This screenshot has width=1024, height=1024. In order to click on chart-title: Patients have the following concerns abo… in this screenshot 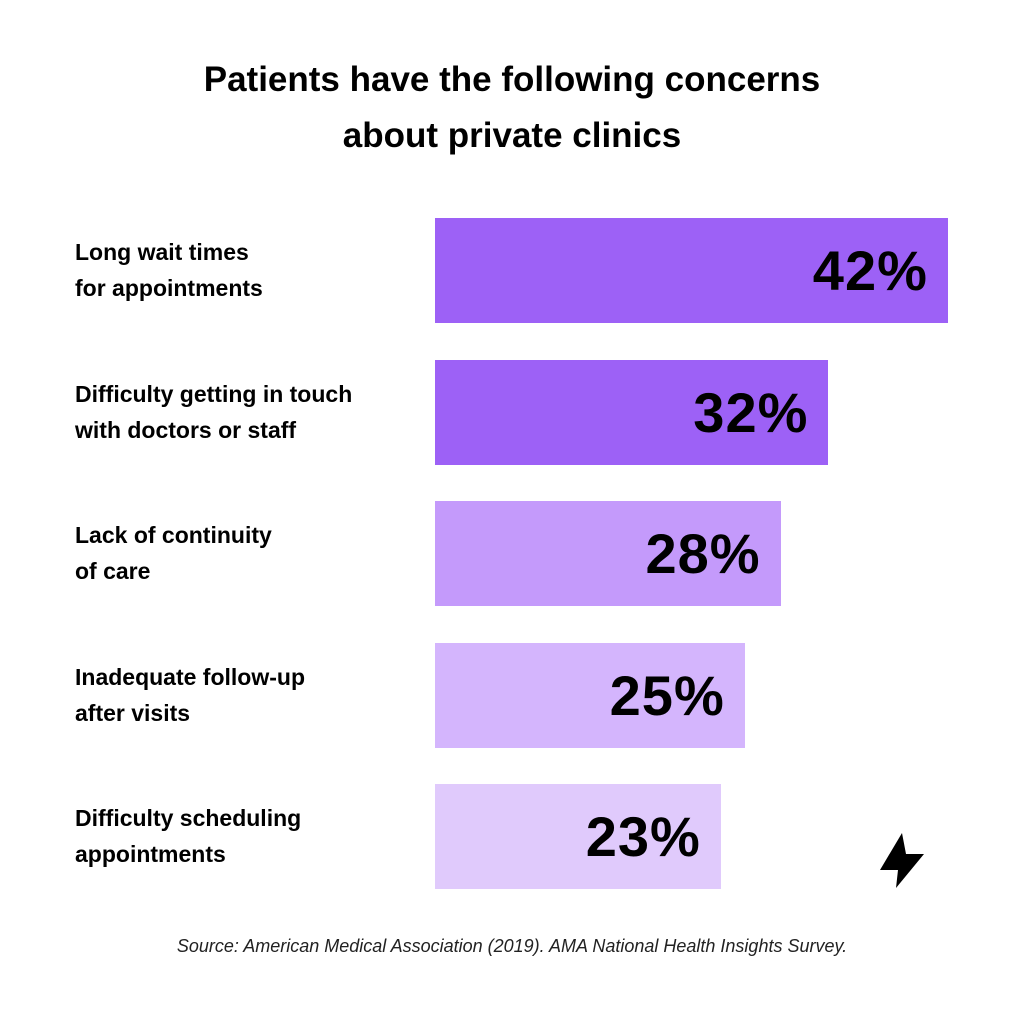, I will do `click(512, 108)`.